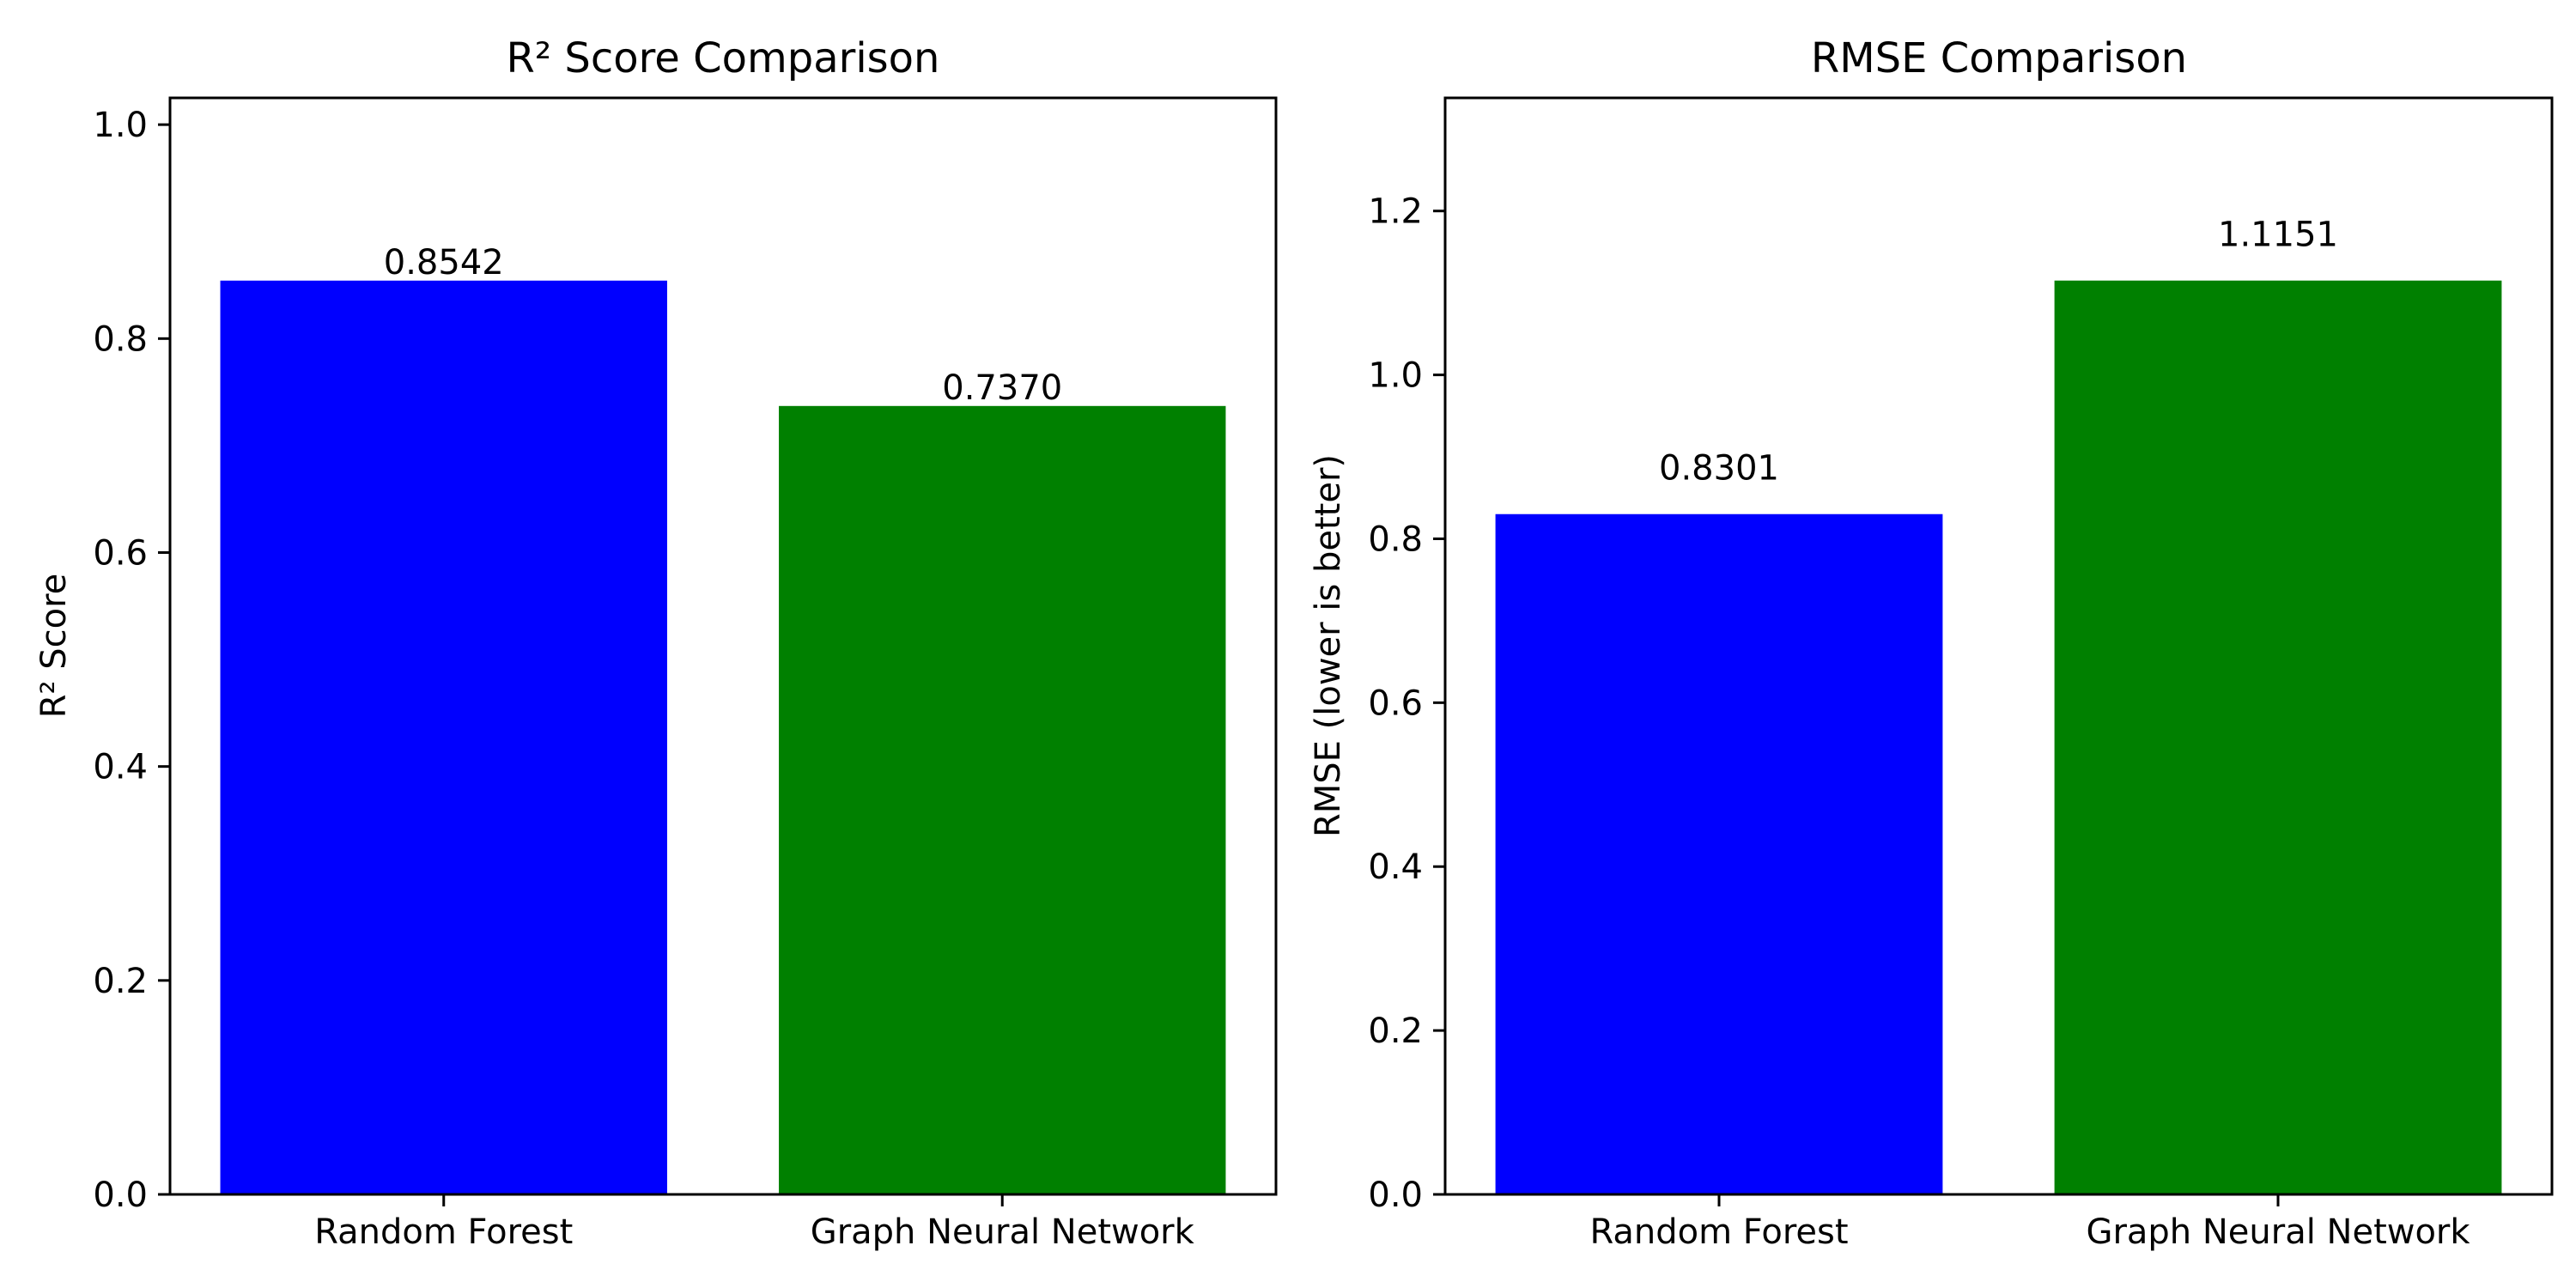  Describe the element at coordinates (755, 1223) in the screenshot. I see `r2-x-ticks: Random Forest Graph Neural Network` at that location.